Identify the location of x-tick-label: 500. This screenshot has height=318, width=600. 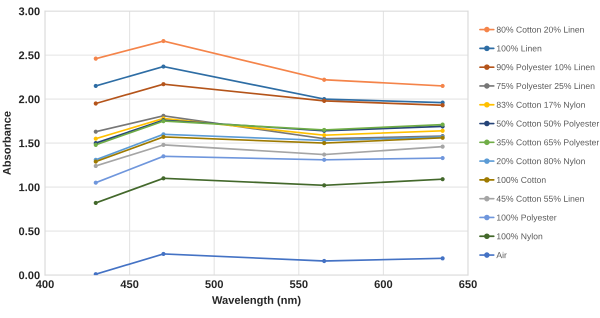
(214, 284).